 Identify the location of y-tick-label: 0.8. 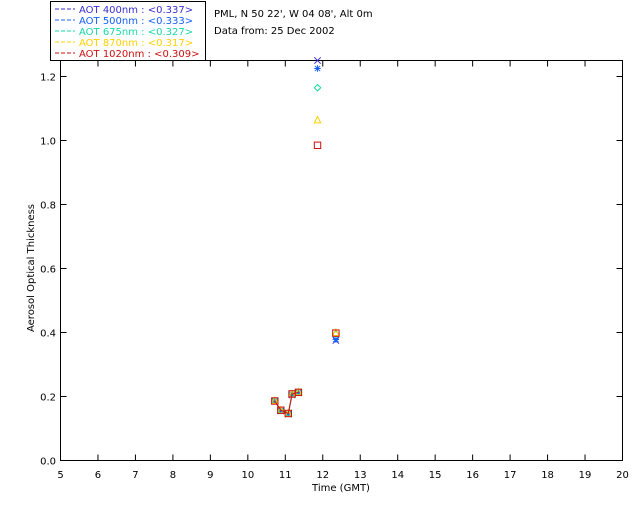
(48, 206).